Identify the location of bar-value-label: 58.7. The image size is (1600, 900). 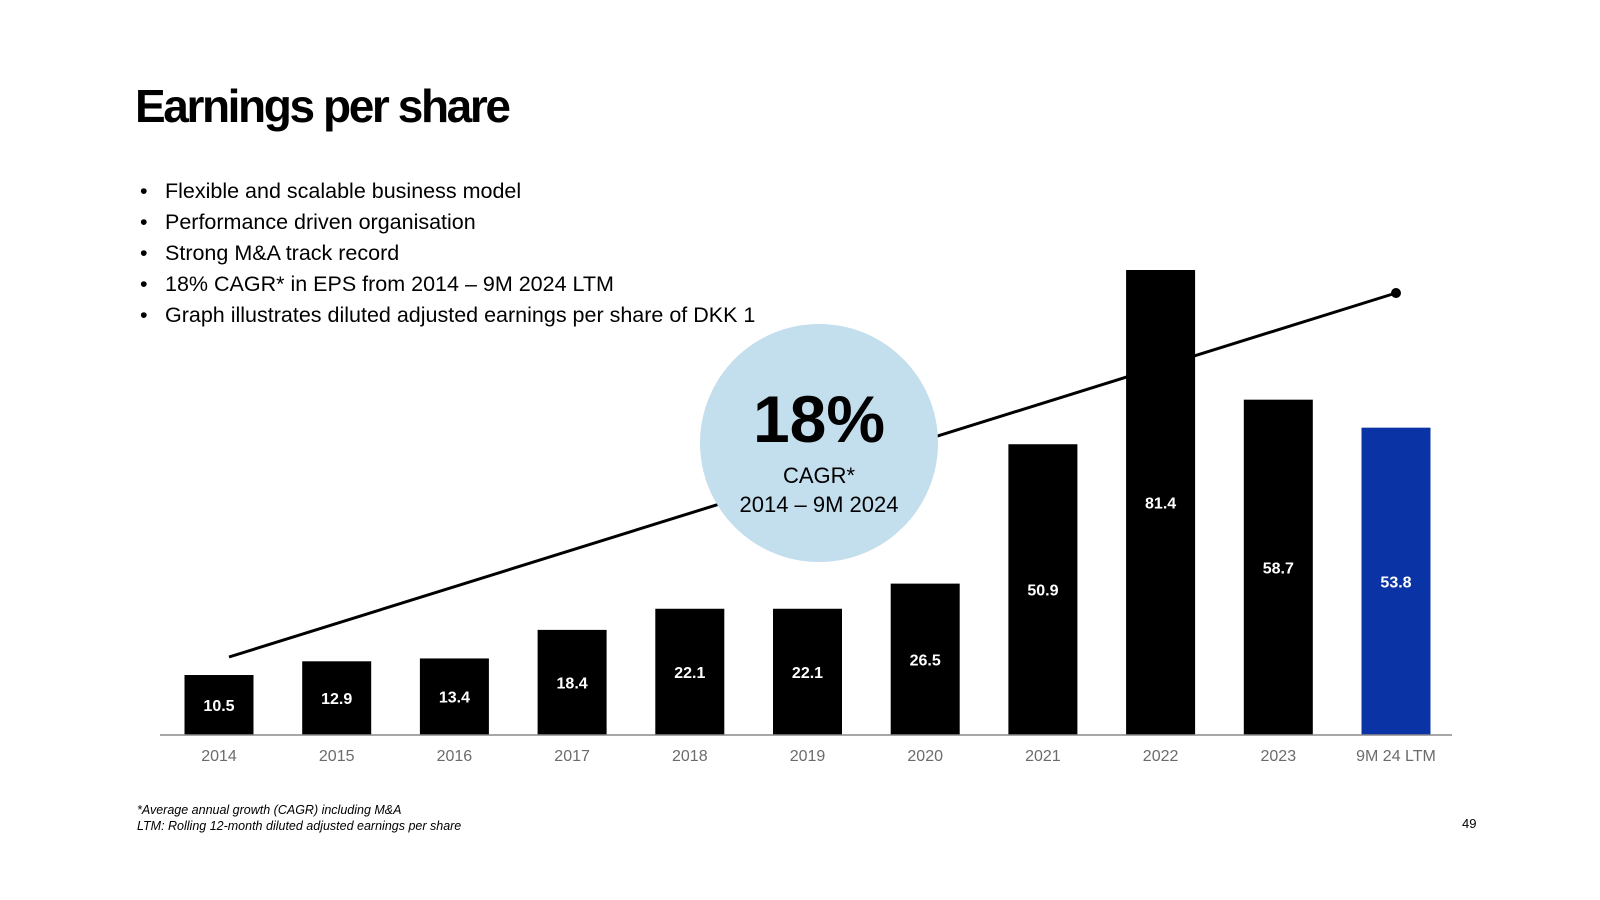
(1278, 568).